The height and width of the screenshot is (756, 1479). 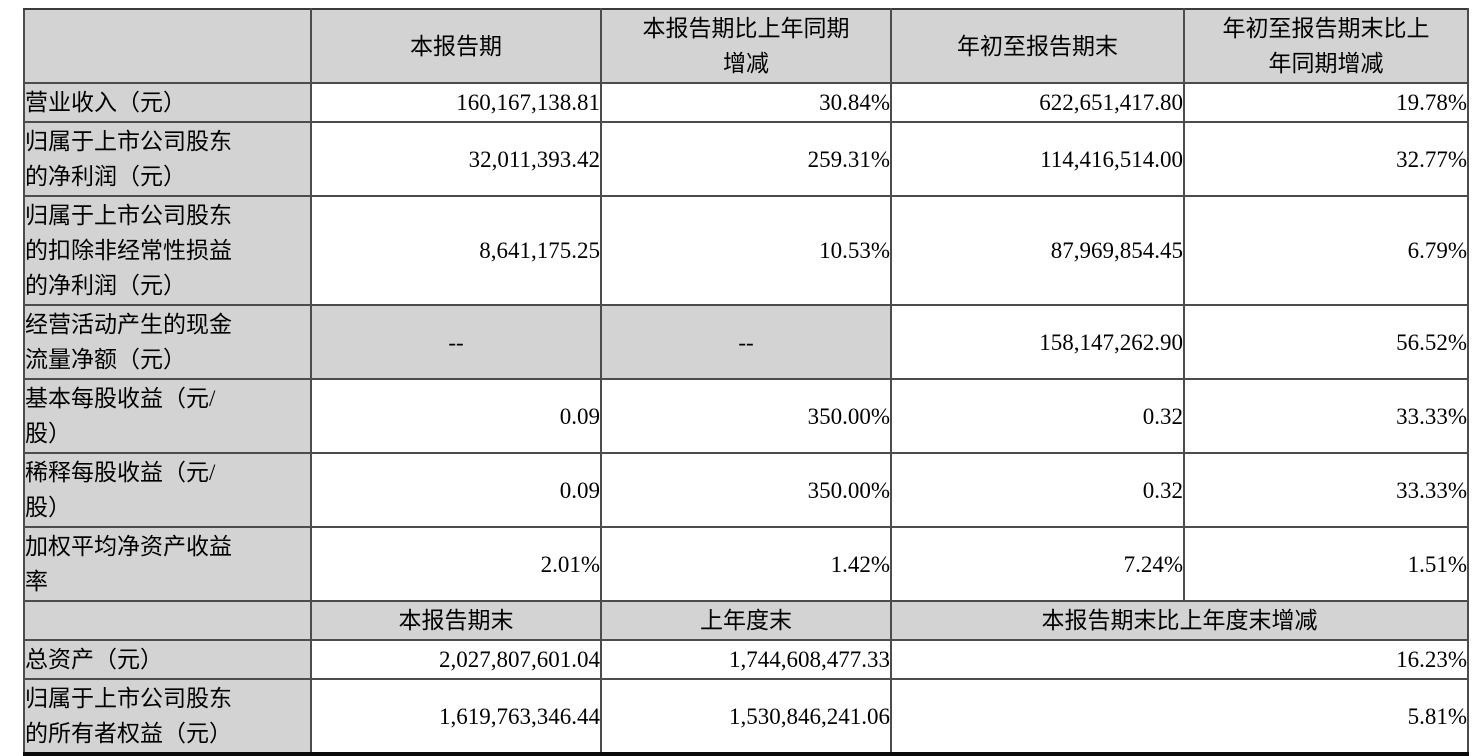 I want to click on col-header-current-period: 本报告期, so click(x=456, y=46).